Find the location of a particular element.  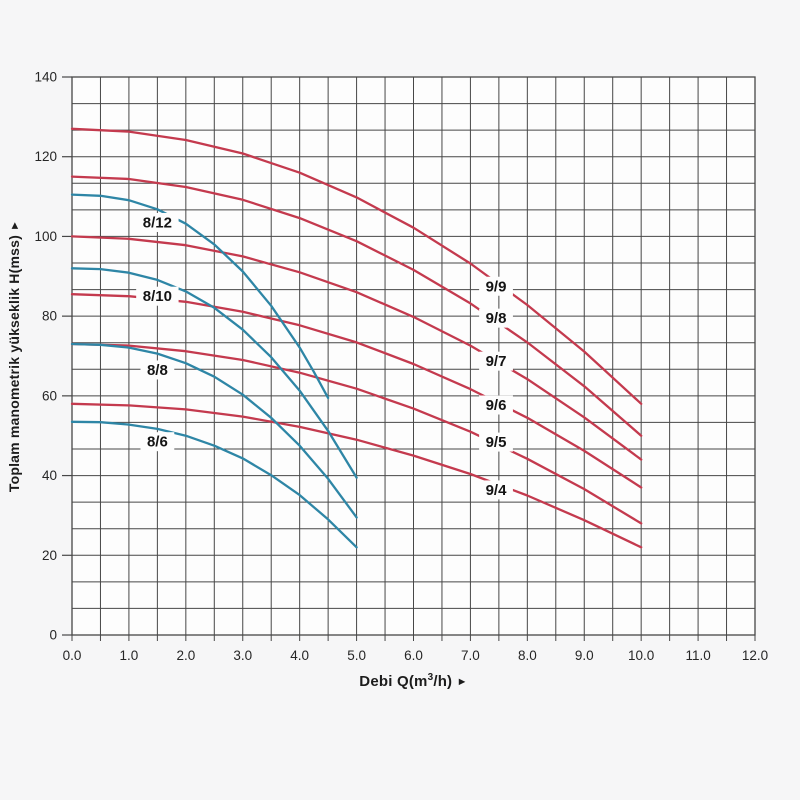

curve-label-9-5: 9/5 is located at coordinates (496, 442).